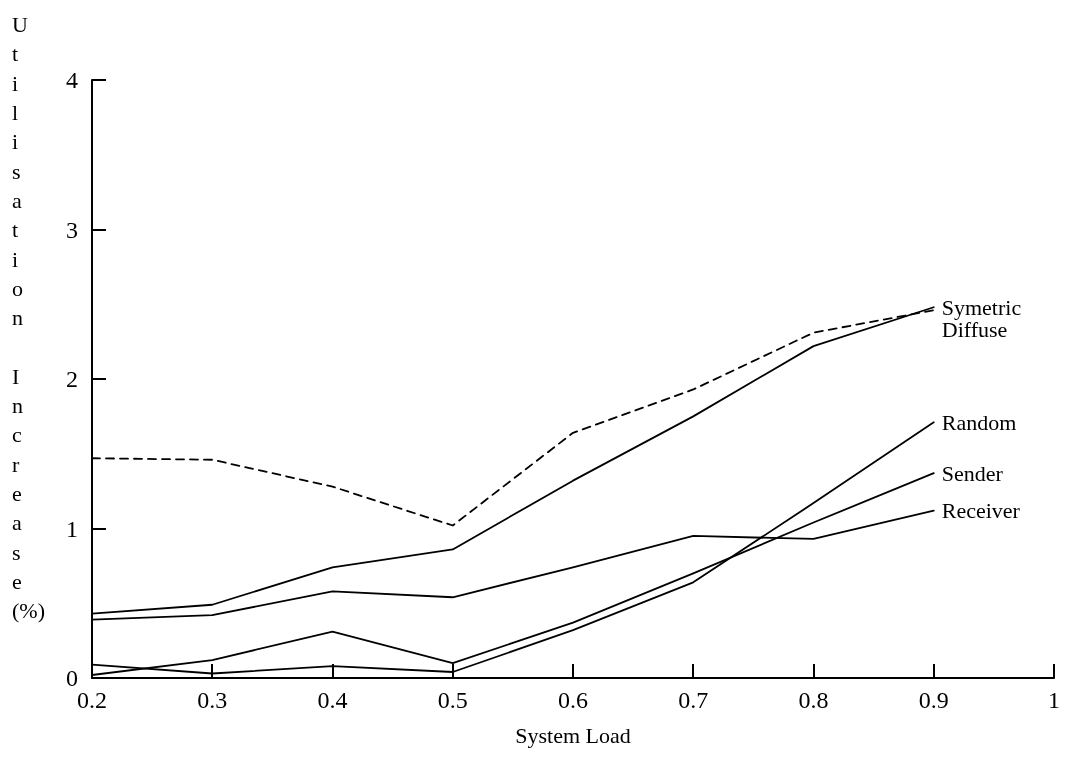 This screenshot has width=1071, height=772. Describe the element at coordinates (979, 422) in the screenshot. I see `series-label: Random` at that location.